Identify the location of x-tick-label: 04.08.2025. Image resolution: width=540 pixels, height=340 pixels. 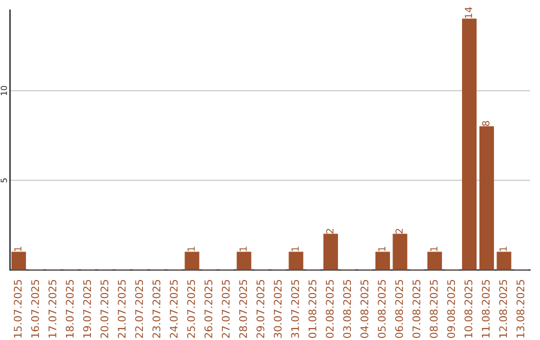
(364, 309).